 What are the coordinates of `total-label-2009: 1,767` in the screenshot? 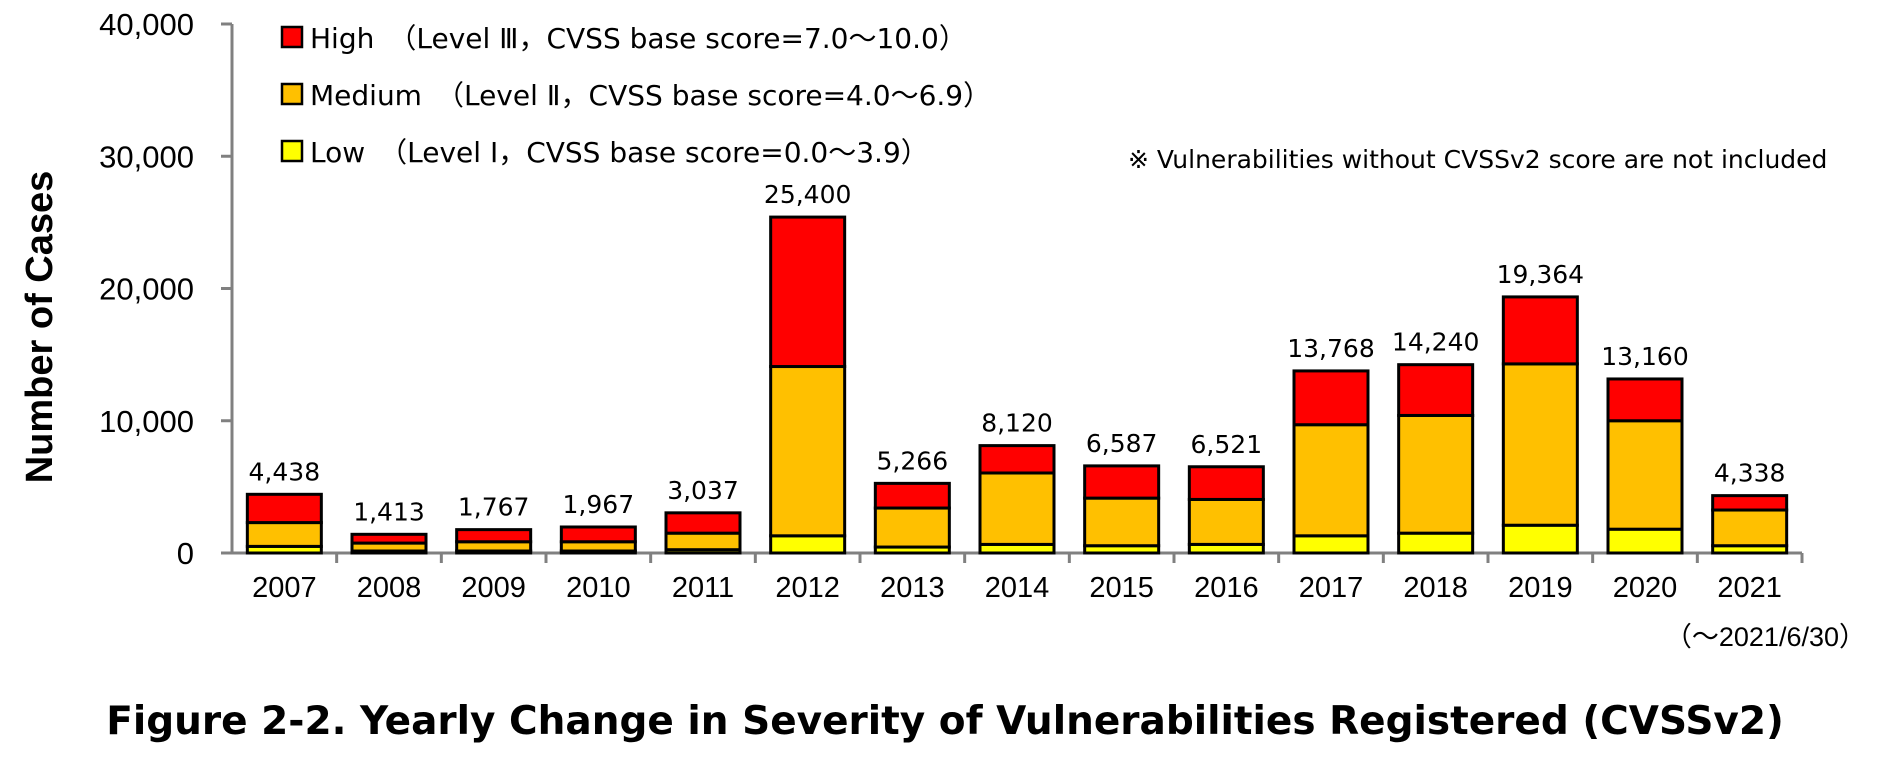 It's located at (494, 507).